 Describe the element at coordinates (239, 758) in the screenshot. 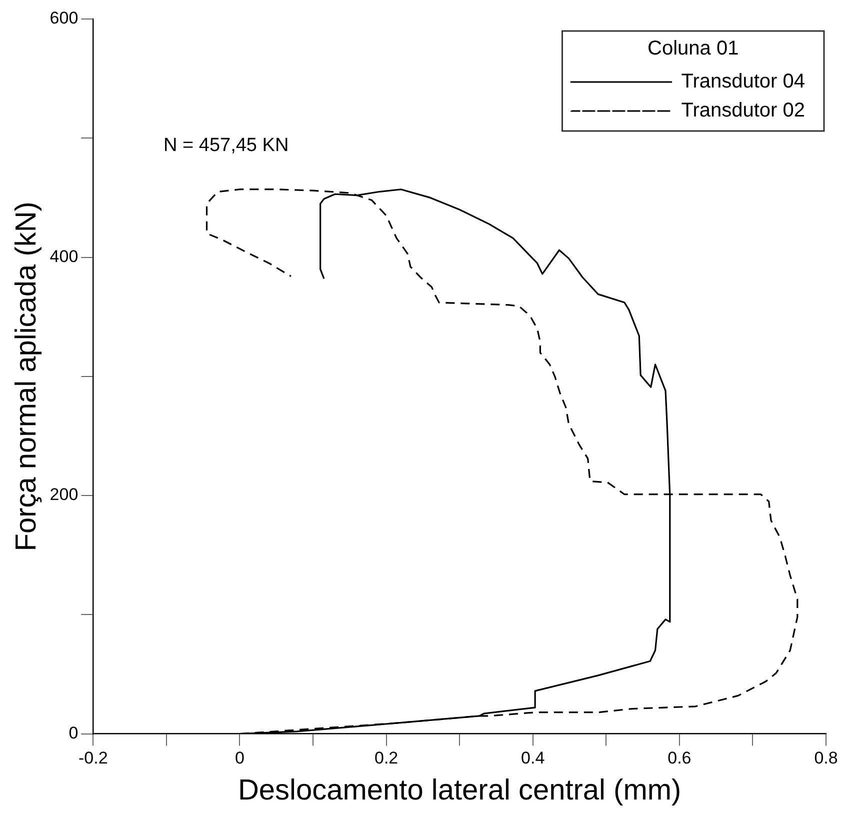

I see `x-tick-label: 0` at that location.